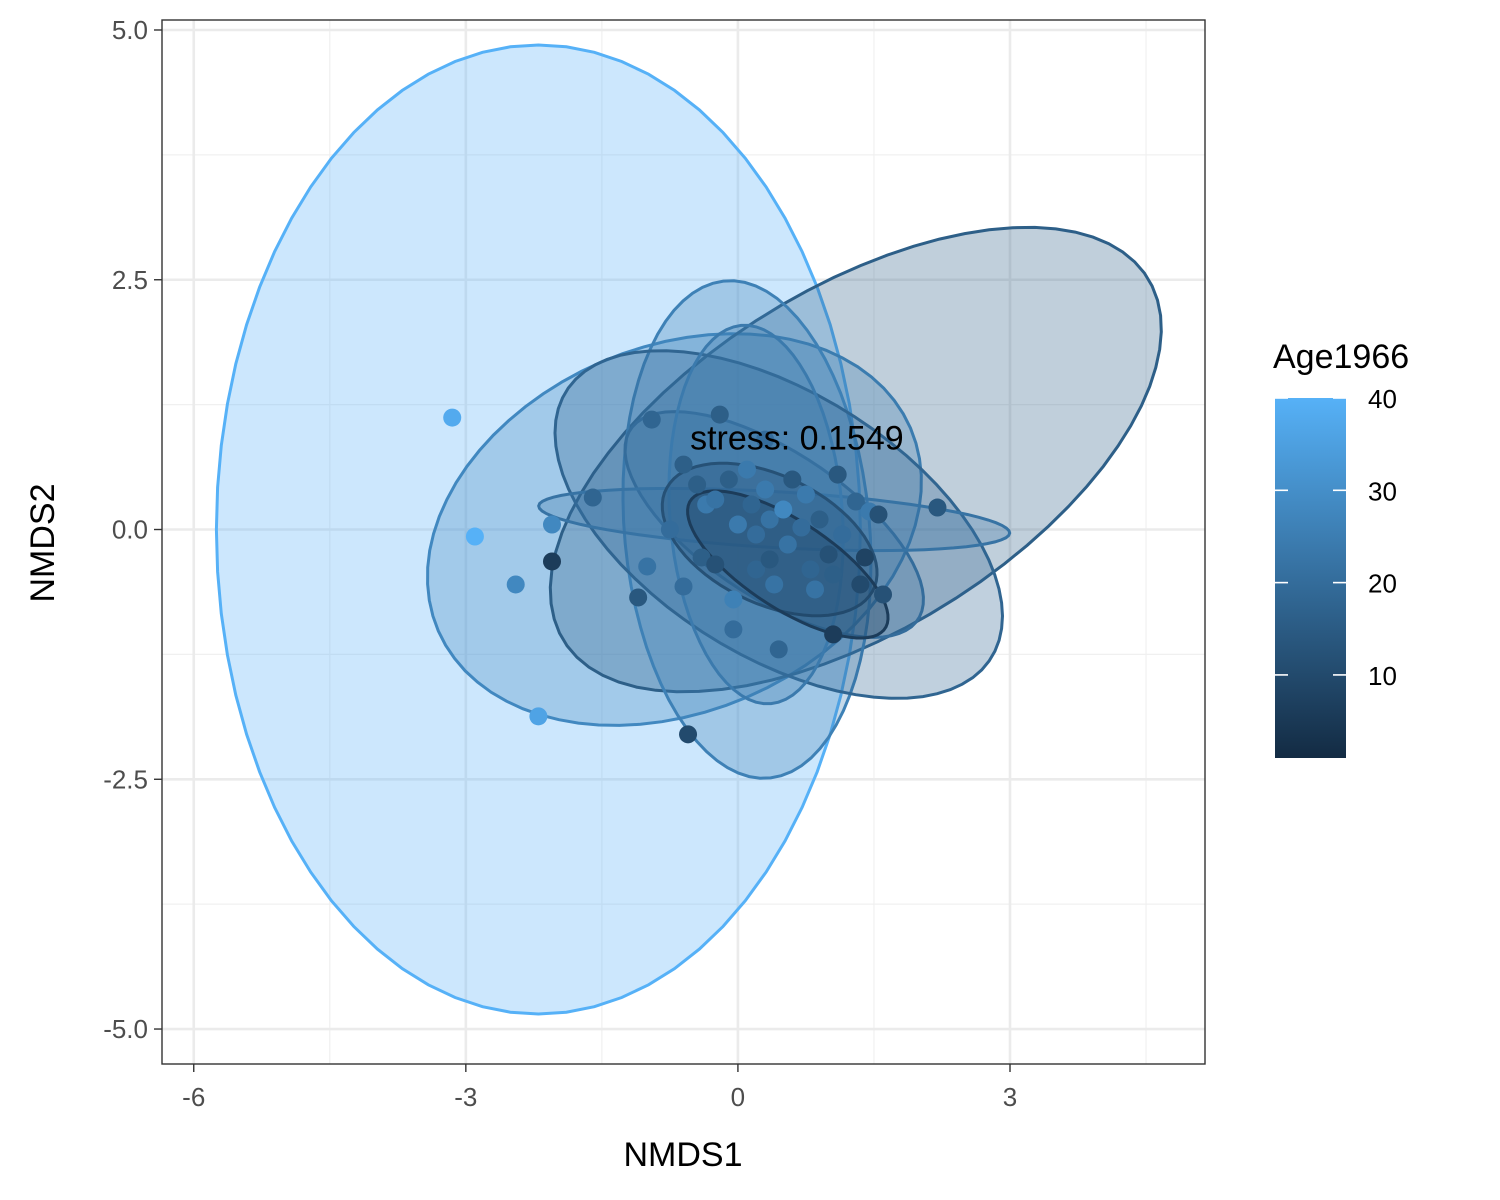 This screenshot has width=1500, height=1200. I want to click on y-axis: 5.0 2.5 0.0 -2.5 -5.0, so click(132, 529).